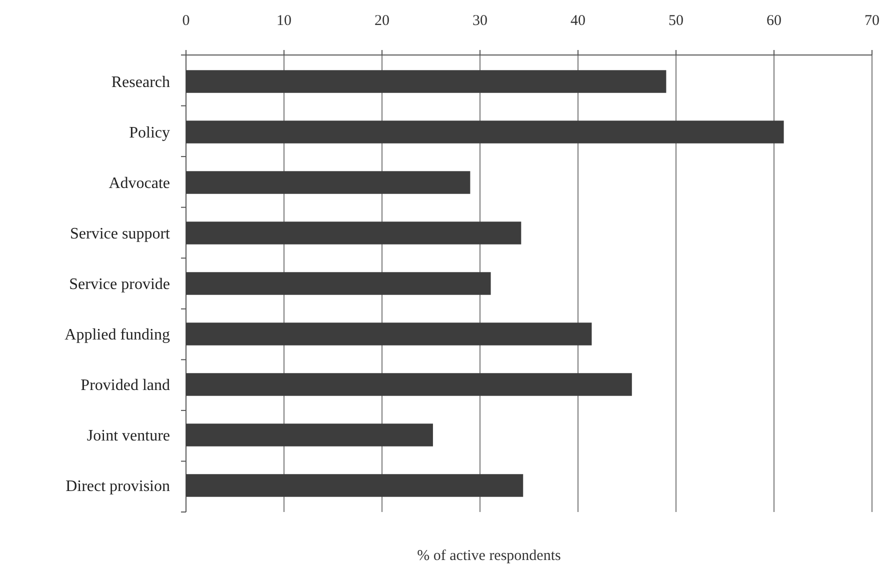 This screenshot has height=577, width=888. I want to click on x-tick-label: 30, so click(480, 21).